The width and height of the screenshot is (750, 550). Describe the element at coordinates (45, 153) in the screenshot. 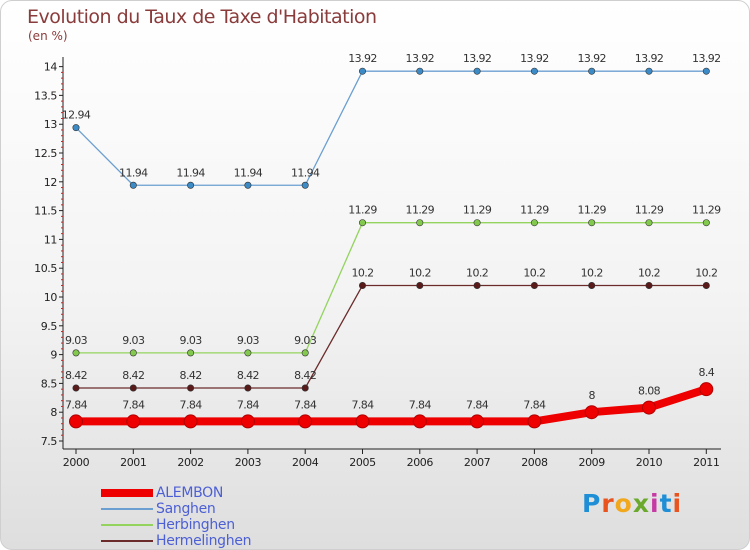

I see `y-tick-label: 12.5` at that location.